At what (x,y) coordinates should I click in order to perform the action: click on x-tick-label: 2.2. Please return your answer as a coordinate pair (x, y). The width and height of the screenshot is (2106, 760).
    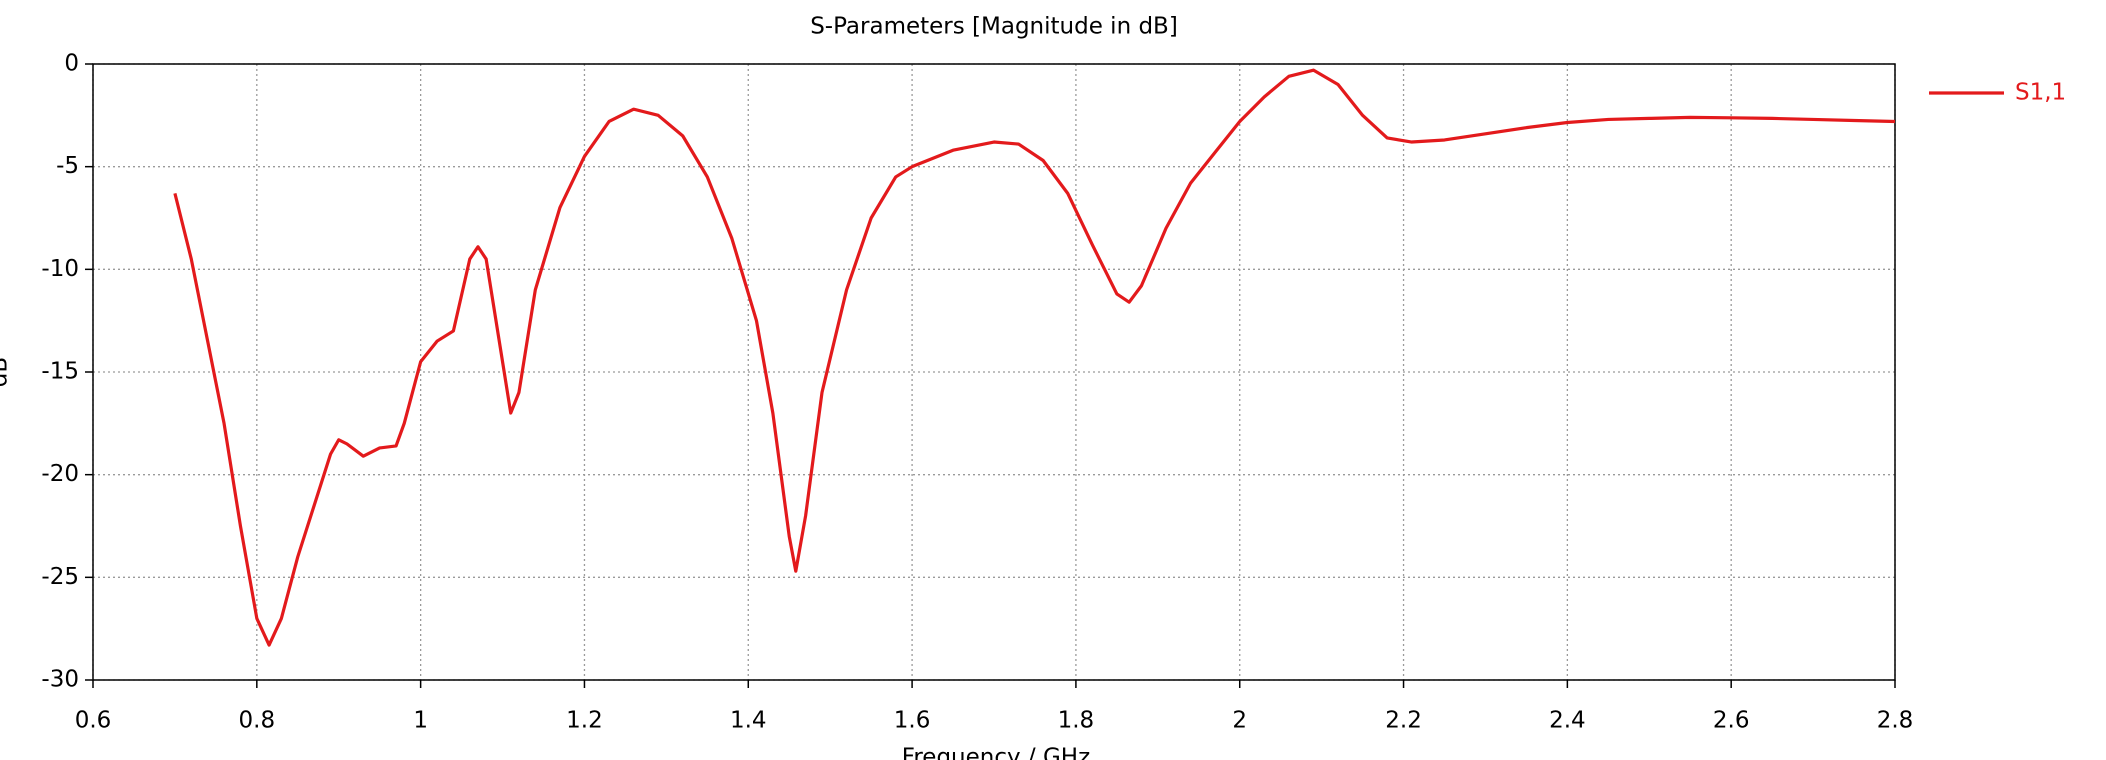
    Looking at the image, I should click on (1403, 721).